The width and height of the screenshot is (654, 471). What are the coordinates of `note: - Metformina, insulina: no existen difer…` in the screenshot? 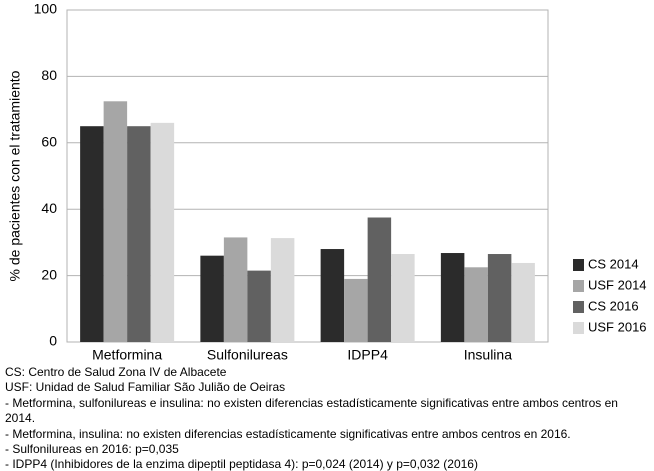 It's located at (288, 433).